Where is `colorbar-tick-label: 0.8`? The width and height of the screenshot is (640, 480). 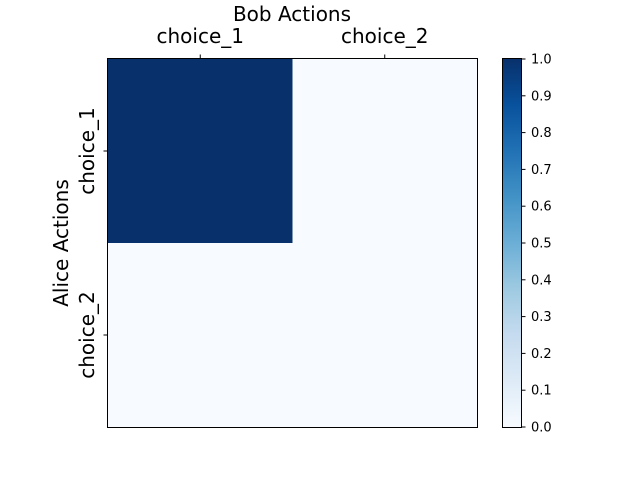 colorbar-tick-label: 0.8 is located at coordinates (541, 133).